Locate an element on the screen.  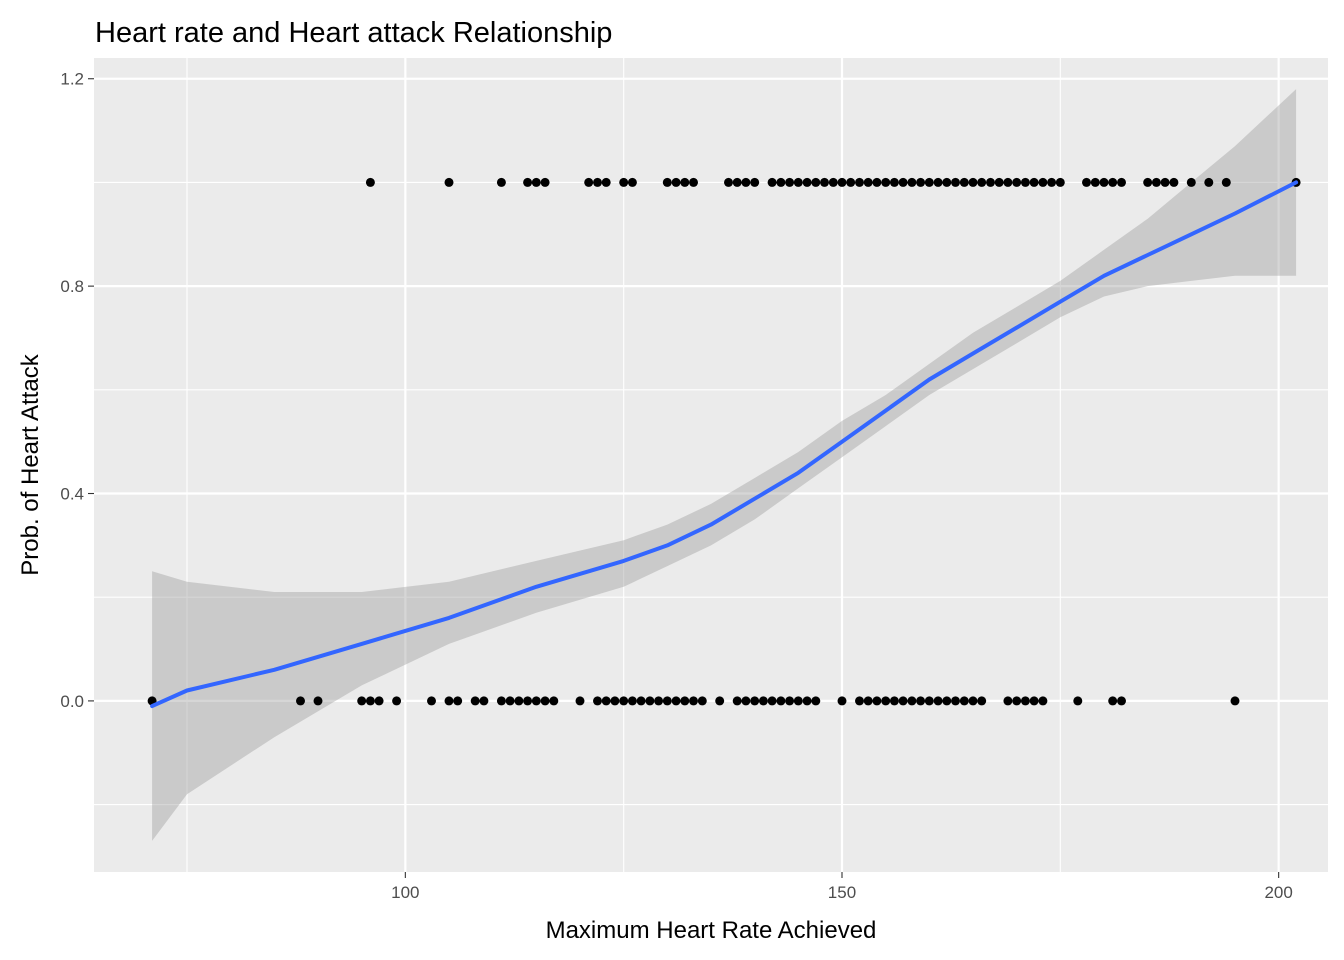
x-axis: 100 150 200 is located at coordinates (842, 887).